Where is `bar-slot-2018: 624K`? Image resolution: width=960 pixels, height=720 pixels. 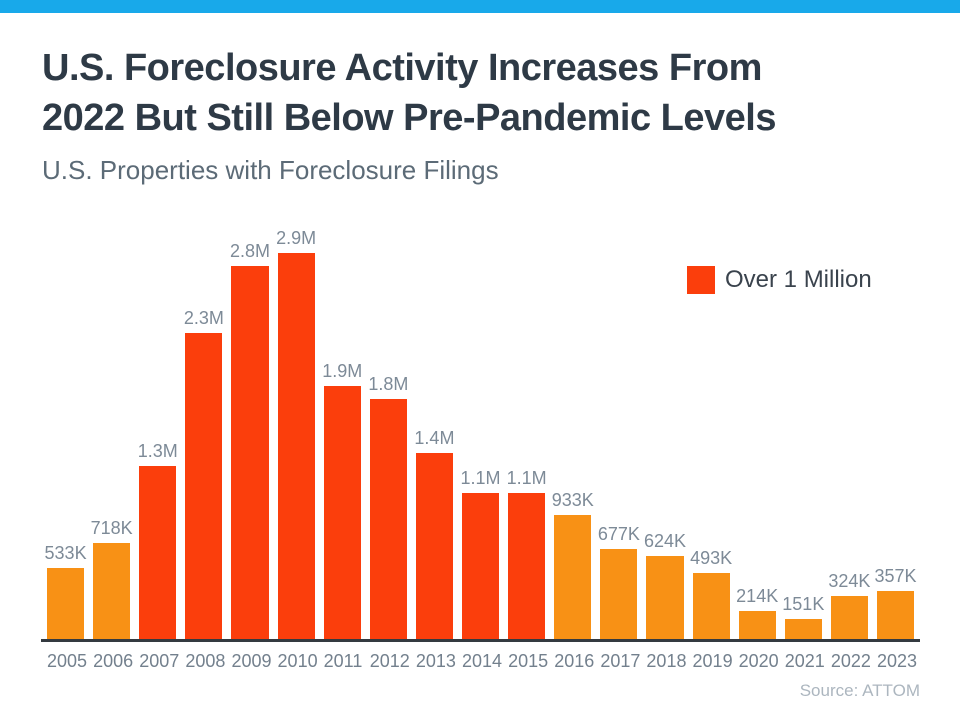
bar-slot-2018: 624K is located at coordinates (664, 585).